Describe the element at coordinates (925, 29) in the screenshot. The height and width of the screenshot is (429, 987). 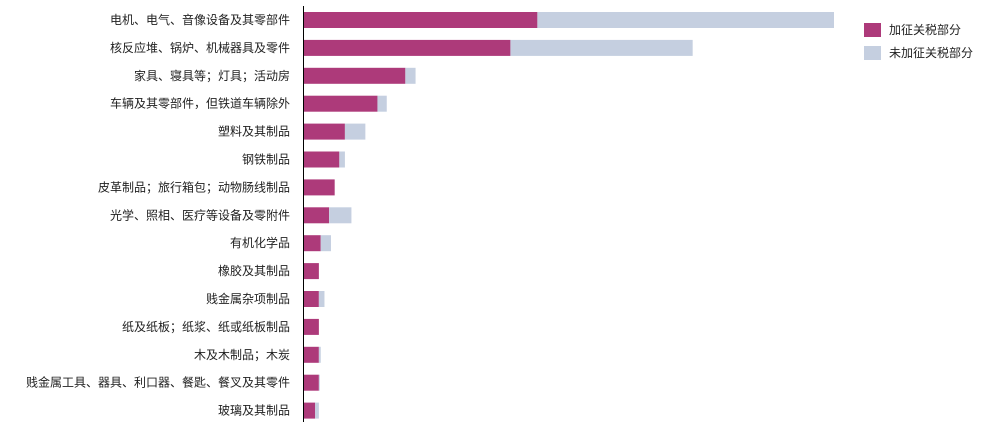
I see `legend-label-tariffed: 加征关税部分` at that location.